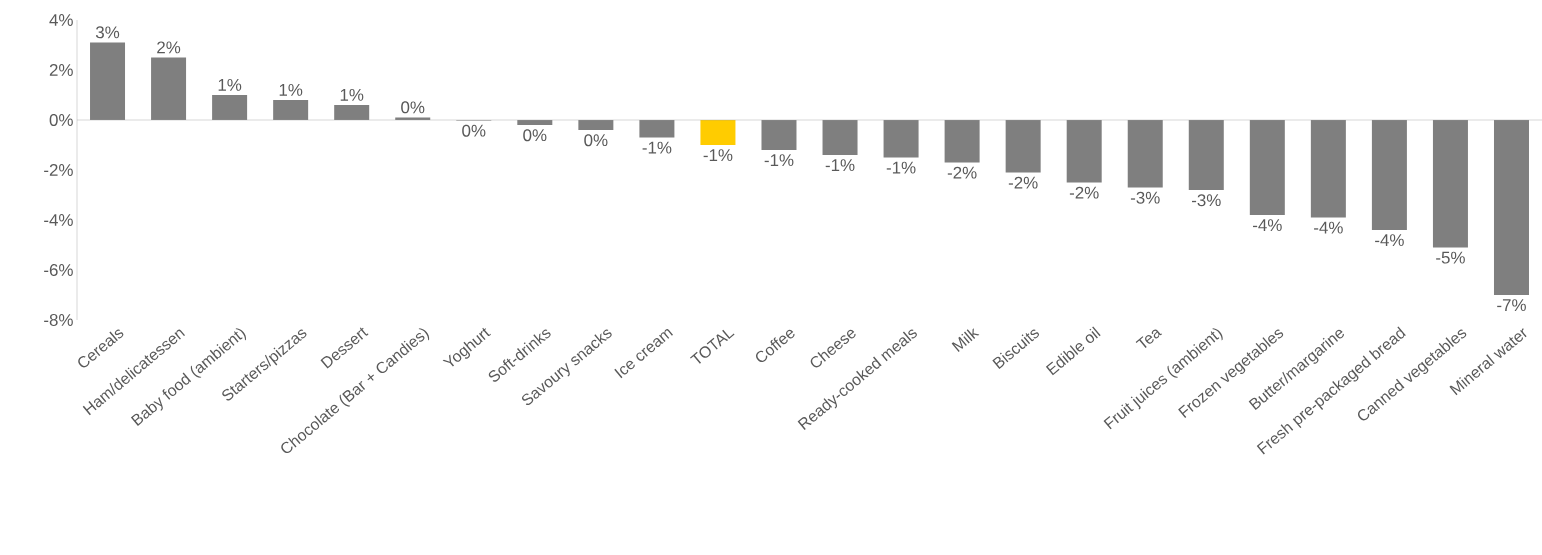 This screenshot has height=555, width=1542. What do you see at coordinates (61, 120) in the screenshot?
I see `y-tick-label: 0%` at bounding box center [61, 120].